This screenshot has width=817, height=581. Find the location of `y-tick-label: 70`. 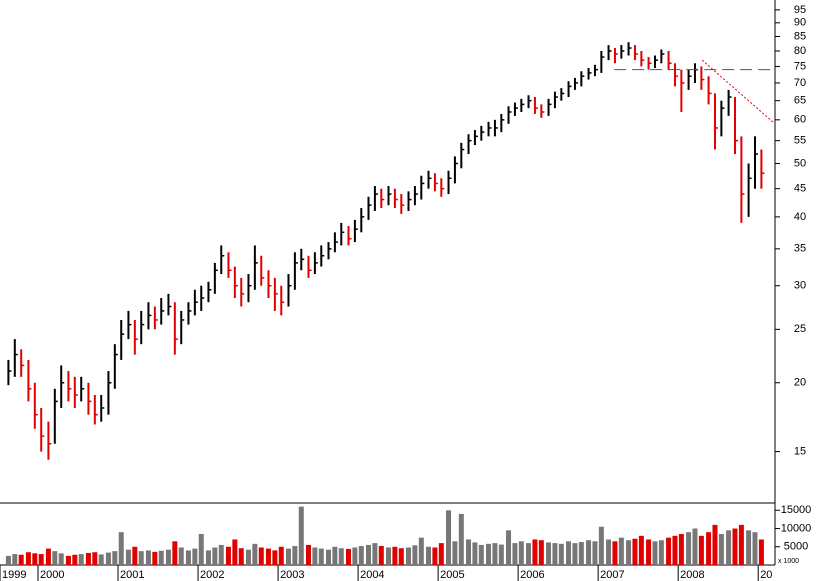

y-tick-label: 70 is located at coordinates (800, 83).